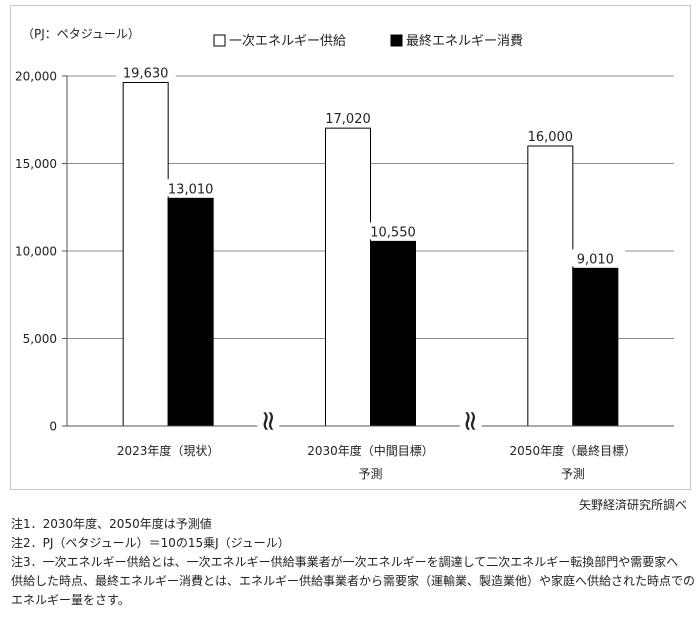 This screenshot has height=627, width=699. I want to click on x-category-label: 2030年度（中間目標）, so click(370, 450).